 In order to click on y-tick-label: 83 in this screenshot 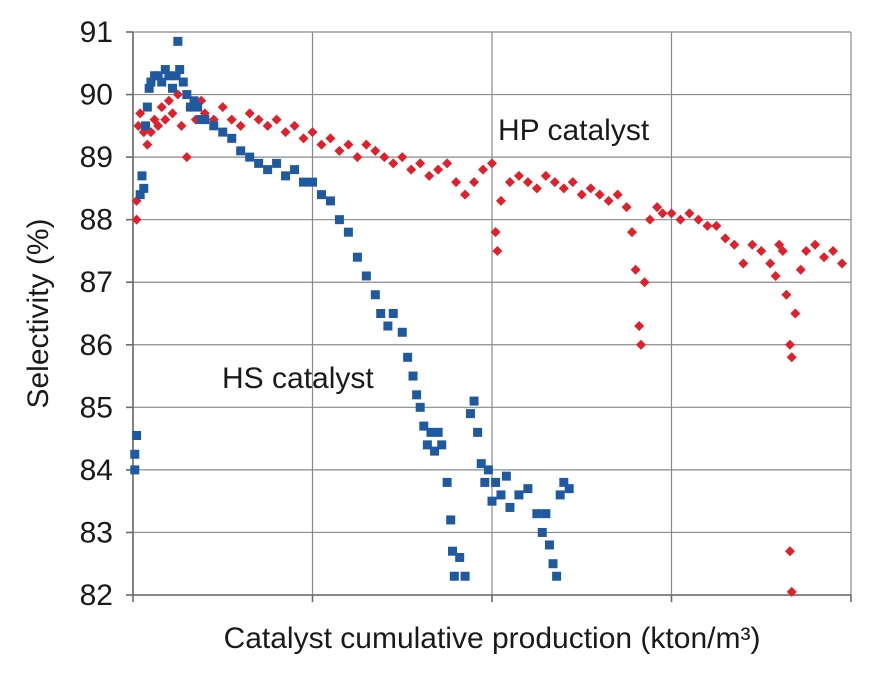, I will do `click(96, 532)`.